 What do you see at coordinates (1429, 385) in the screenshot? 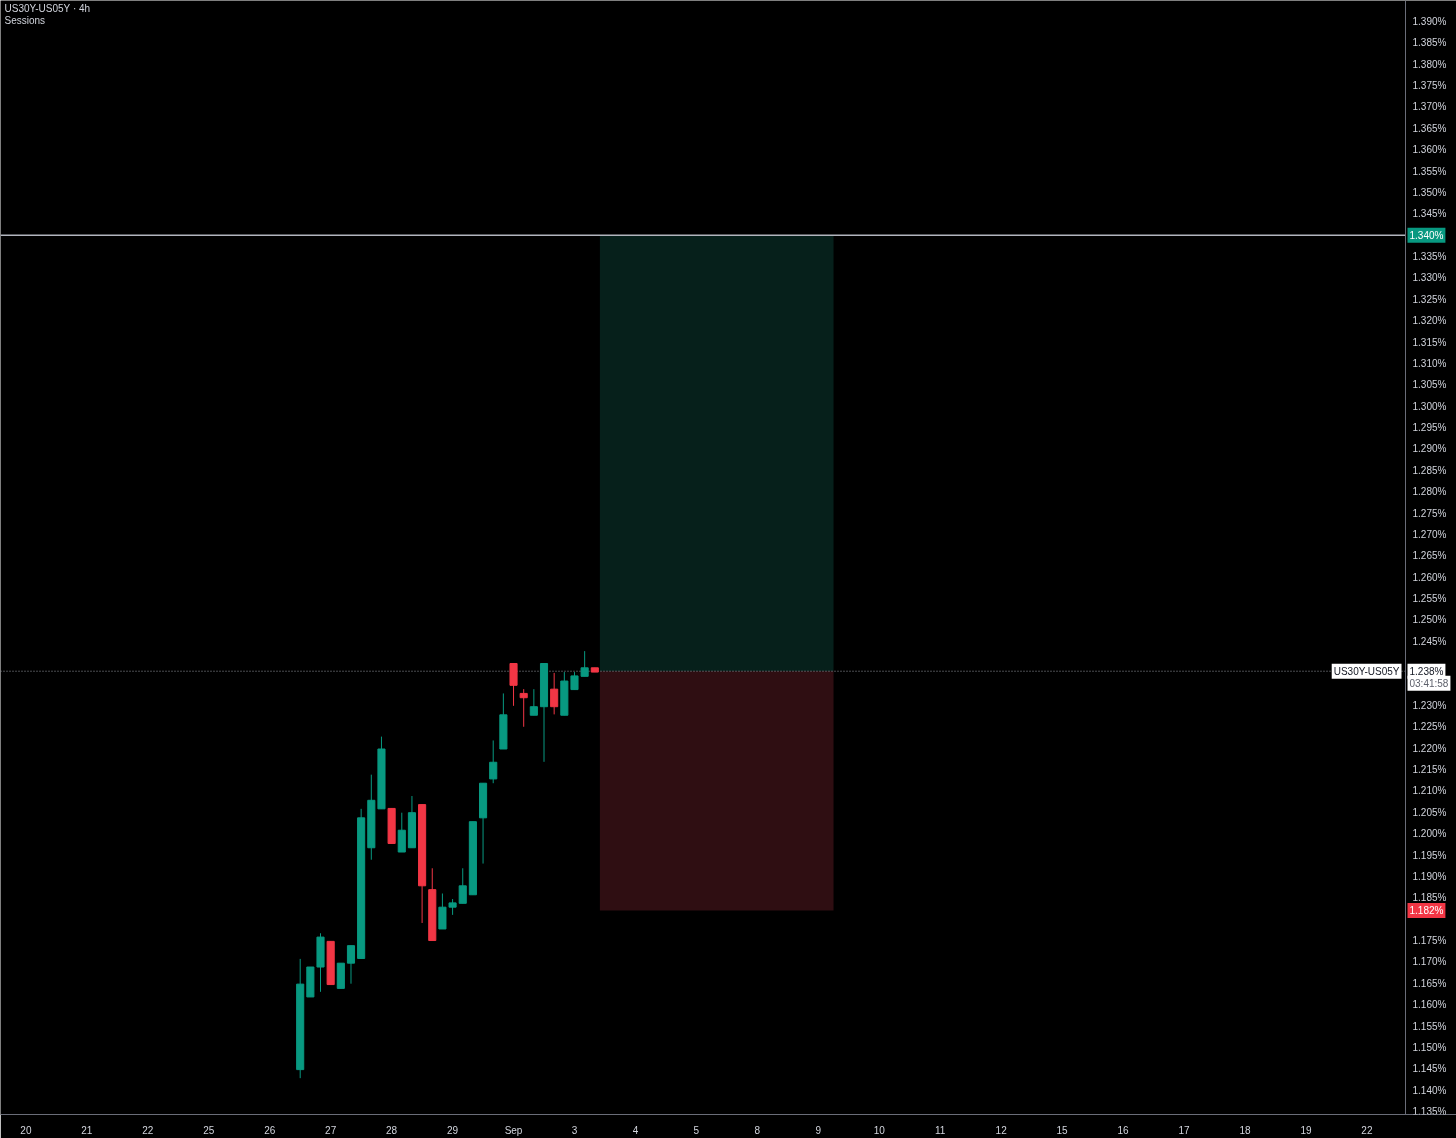
I see `y-tick-label: 1.305%` at bounding box center [1429, 385].